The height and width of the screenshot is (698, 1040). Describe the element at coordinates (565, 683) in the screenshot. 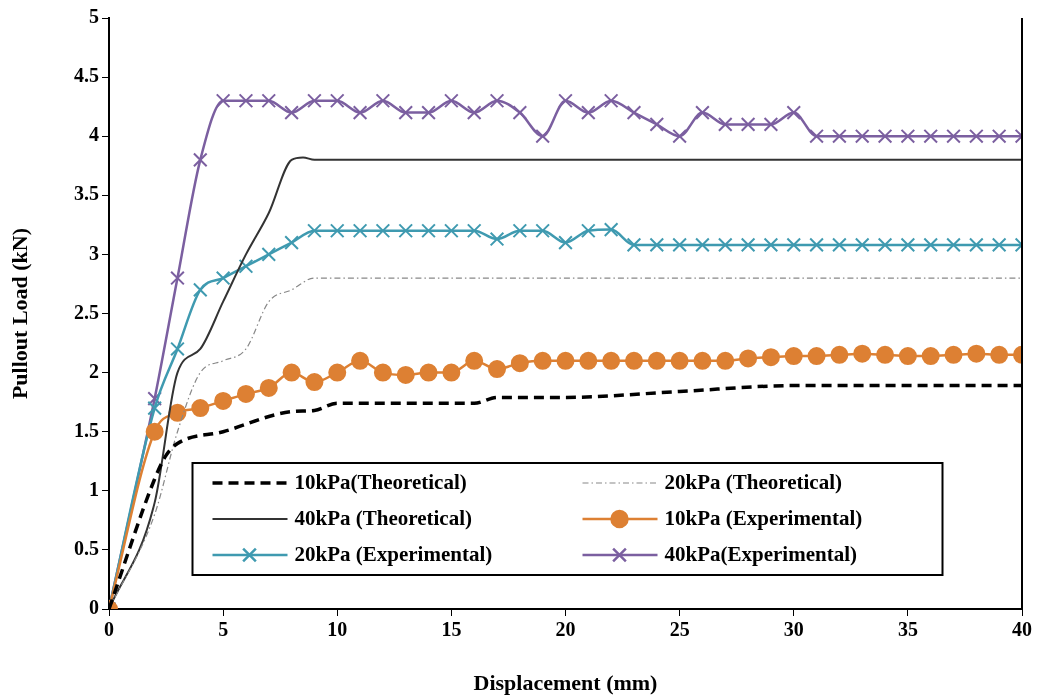

I see `x-axis-title: Displacement (mm)` at that location.